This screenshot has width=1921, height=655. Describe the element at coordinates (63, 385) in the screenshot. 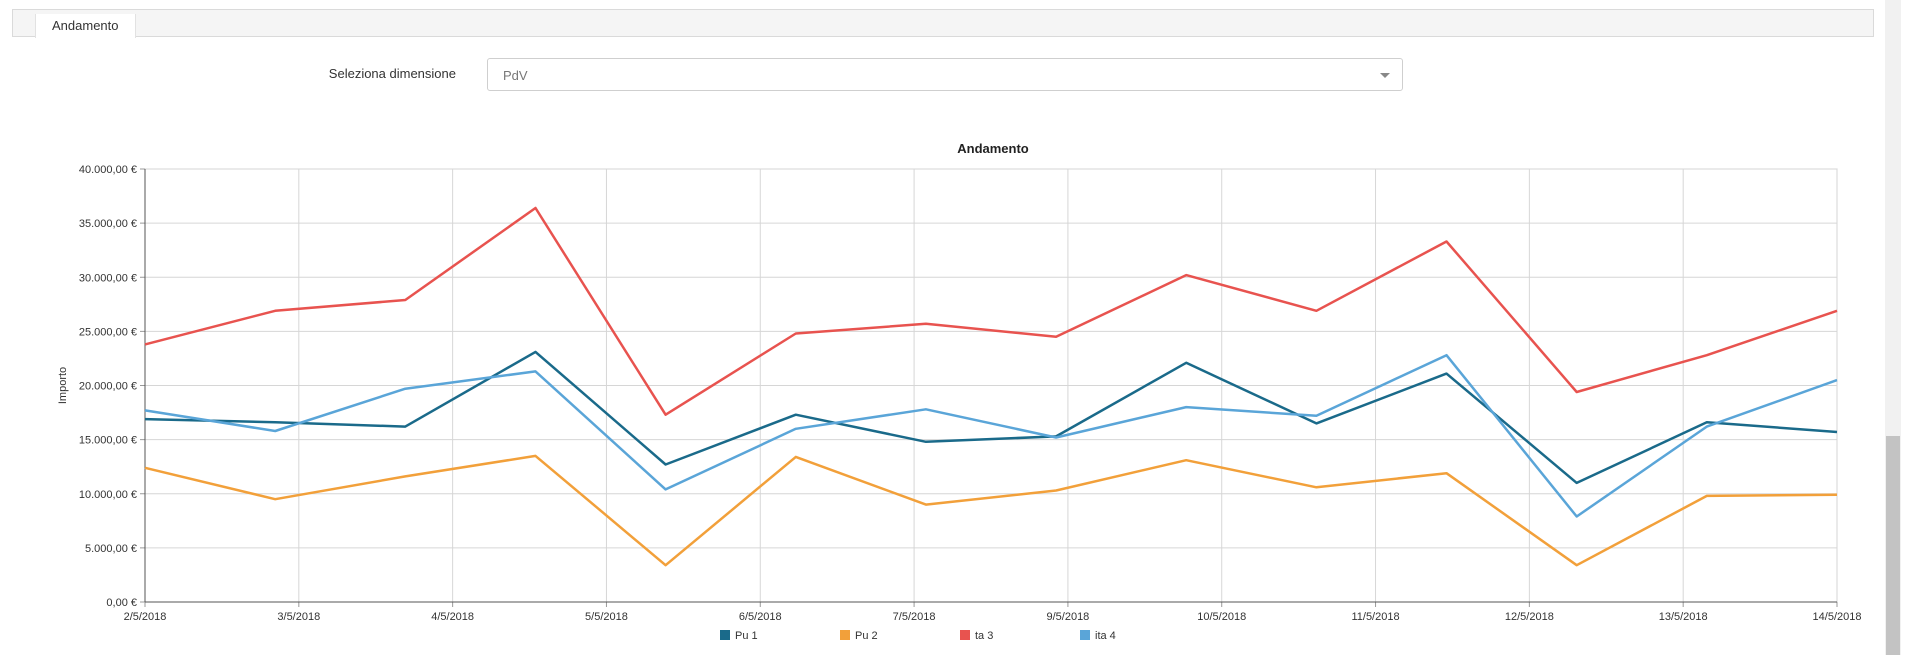

I see `y-axis-label: Importo` at that location.